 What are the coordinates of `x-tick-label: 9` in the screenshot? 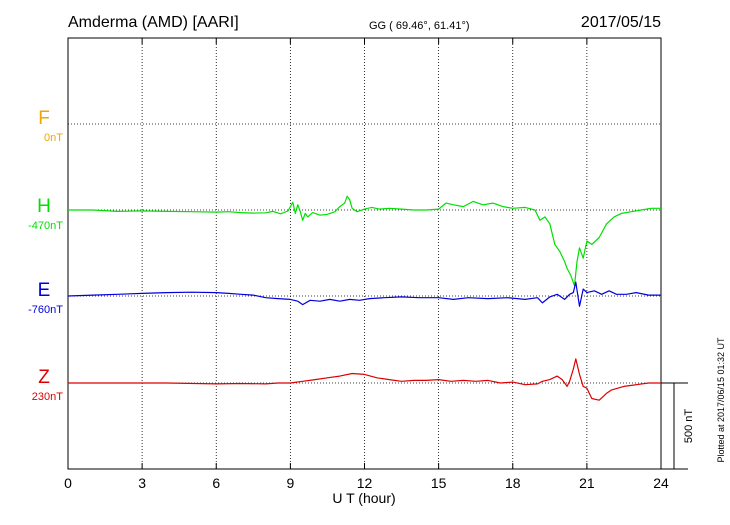 It's located at (290, 483).